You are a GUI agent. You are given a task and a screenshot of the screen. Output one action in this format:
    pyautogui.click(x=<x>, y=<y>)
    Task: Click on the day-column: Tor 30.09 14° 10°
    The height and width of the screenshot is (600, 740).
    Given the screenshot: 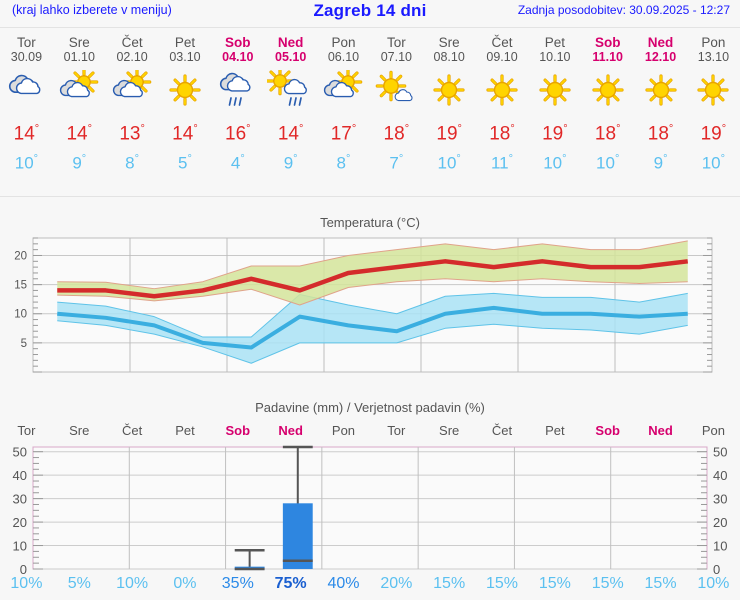 What is the action you would take?
    pyautogui.click(x=26, y=112)
    